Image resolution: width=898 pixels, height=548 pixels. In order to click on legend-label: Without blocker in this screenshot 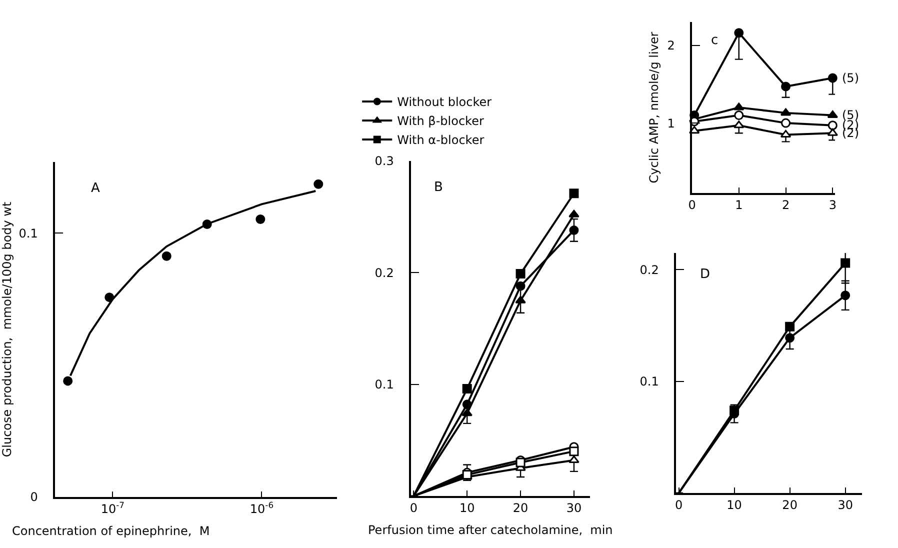, I will do `click(444, 102)`.